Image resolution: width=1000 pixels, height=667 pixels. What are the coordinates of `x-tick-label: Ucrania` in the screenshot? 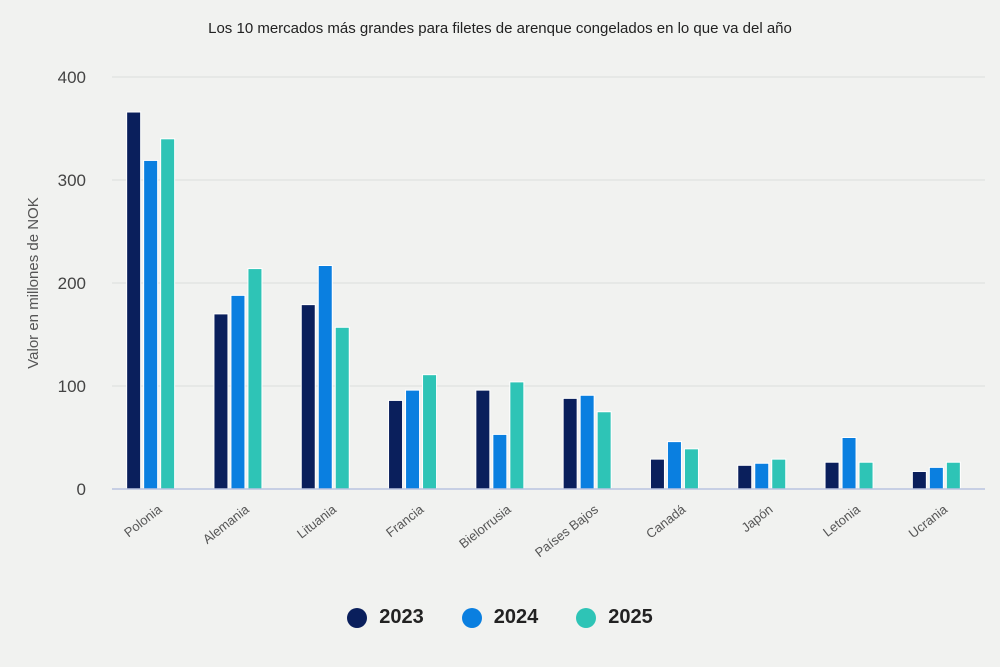 It's located at (928, 521).